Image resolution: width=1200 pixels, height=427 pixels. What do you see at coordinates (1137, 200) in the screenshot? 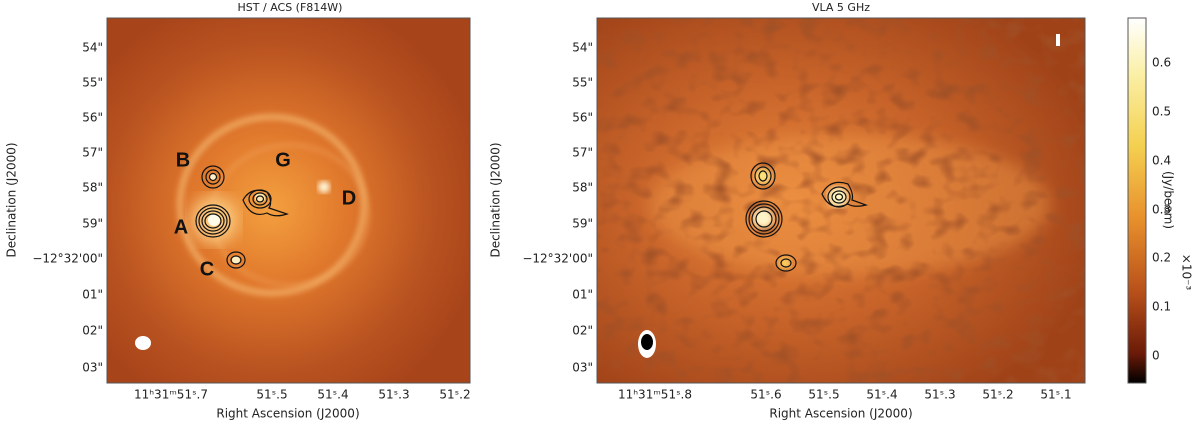
I see `colorbar` at bounding box center [1137, 200].